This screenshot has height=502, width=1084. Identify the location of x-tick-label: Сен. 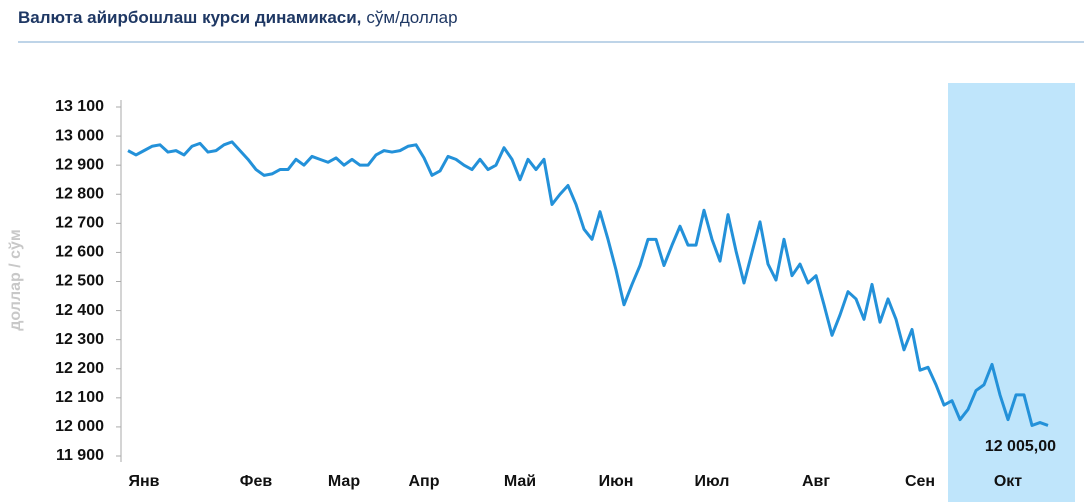
(920, 481).